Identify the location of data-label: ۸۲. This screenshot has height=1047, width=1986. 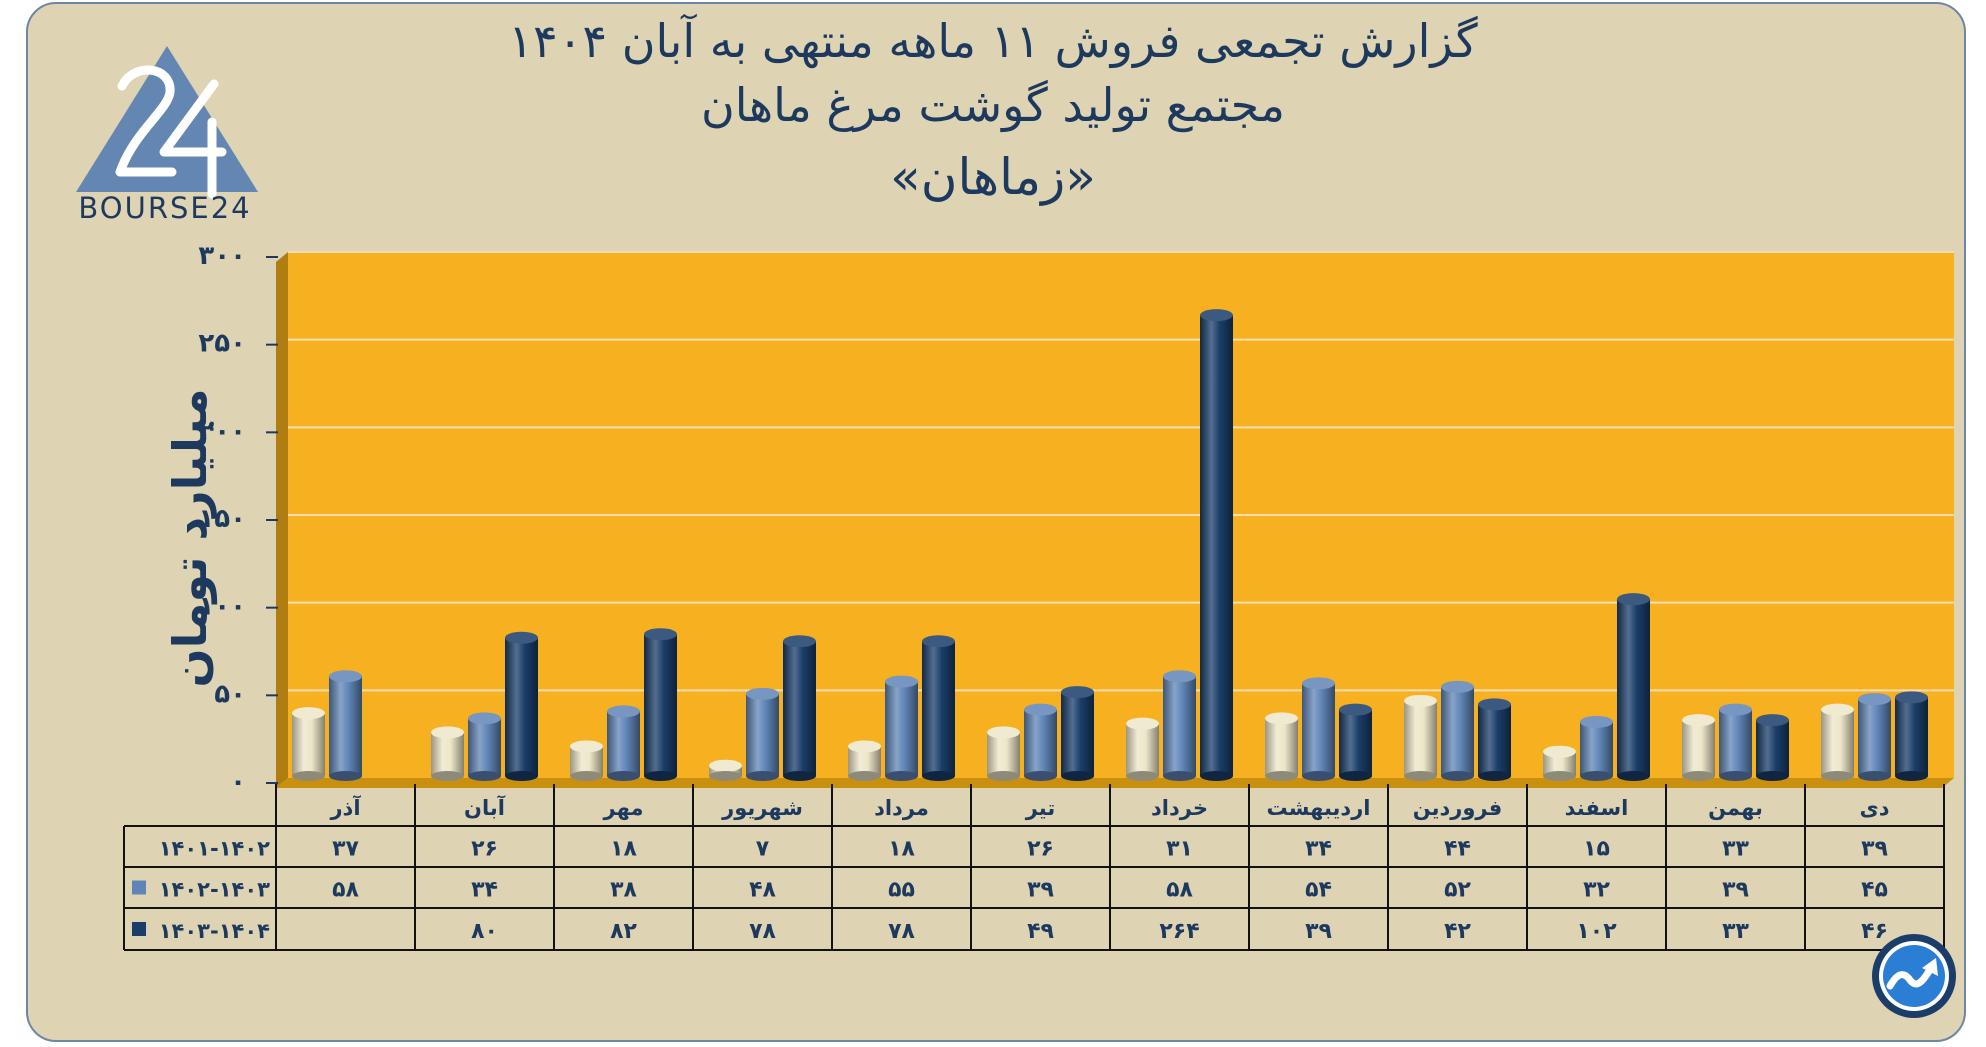
(623, 931).